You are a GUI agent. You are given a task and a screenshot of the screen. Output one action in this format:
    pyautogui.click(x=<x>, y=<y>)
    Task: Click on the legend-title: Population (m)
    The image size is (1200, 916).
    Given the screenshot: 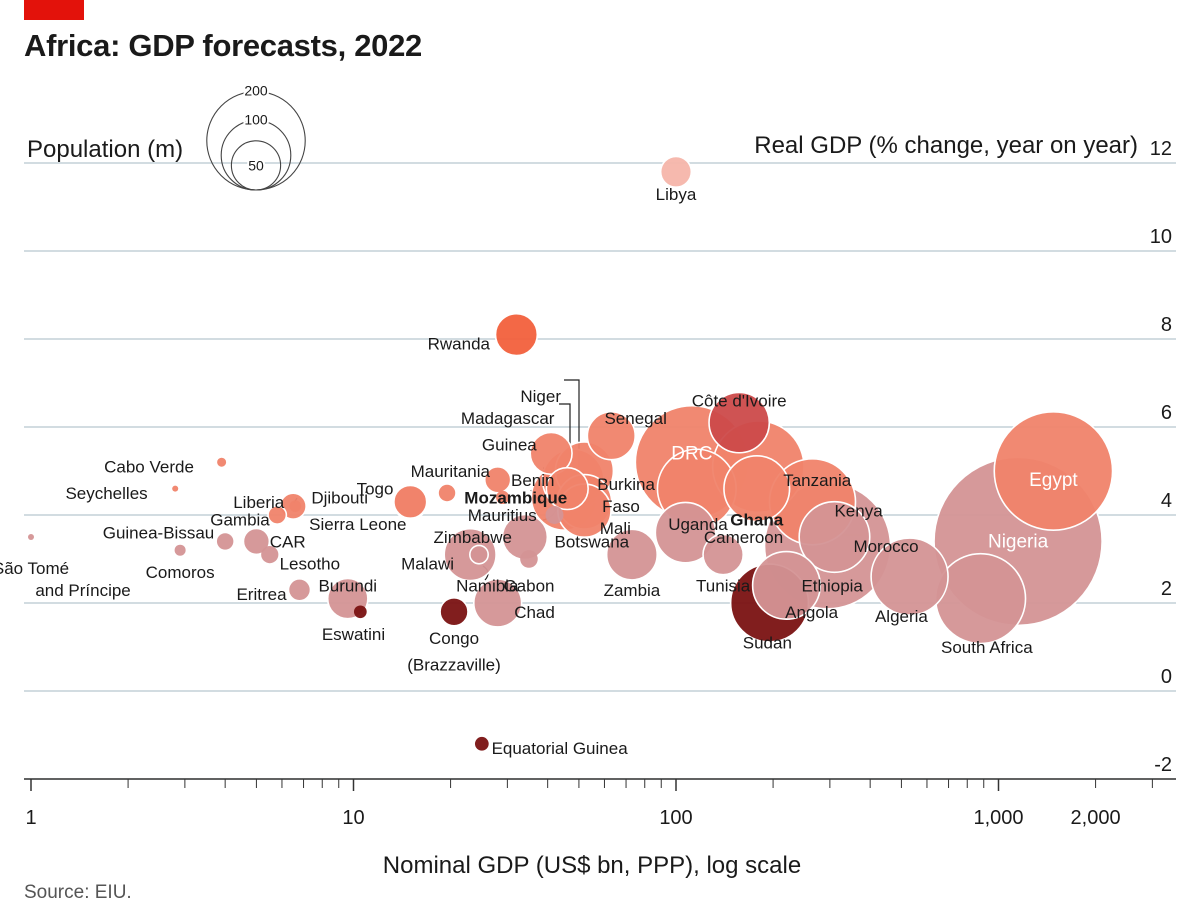 What is the action you would take?
    pyautogui.click(x=105, y=149)
    